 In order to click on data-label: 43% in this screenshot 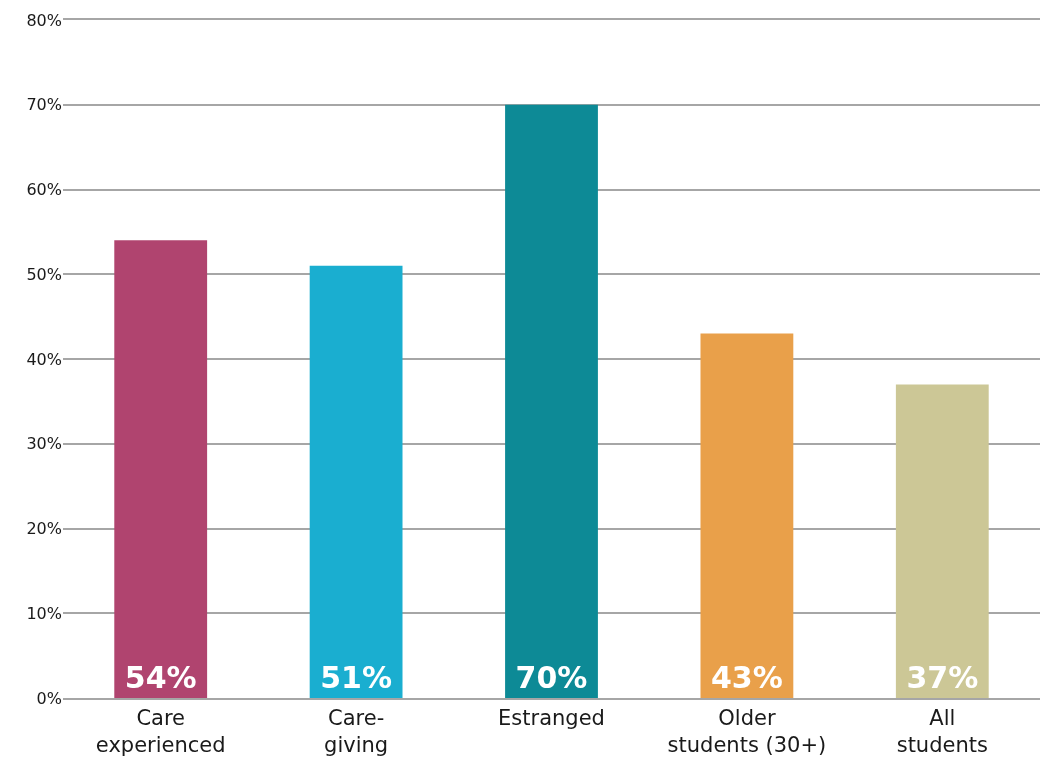, I will do `click(746, 677)`.